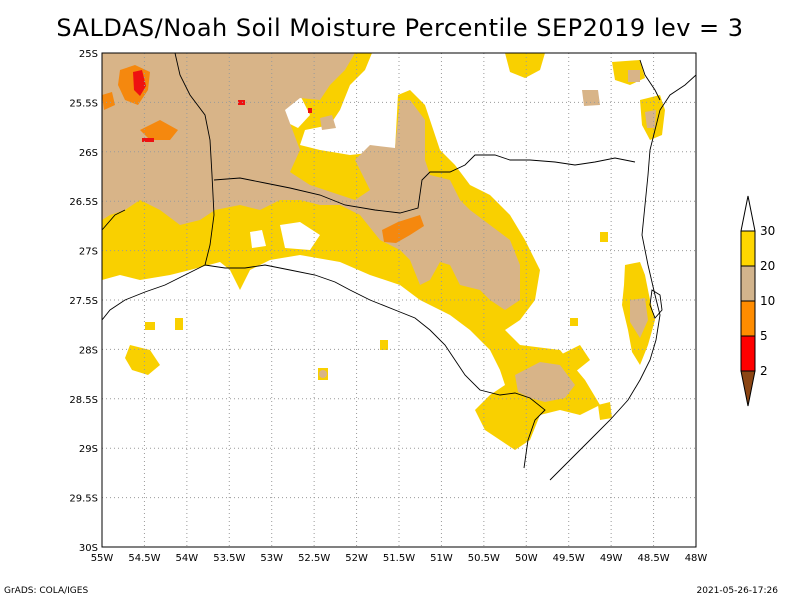 This screenshot has width=800, height=600. I want to click on class-20-30-patch-southwest, so click(142, 360).